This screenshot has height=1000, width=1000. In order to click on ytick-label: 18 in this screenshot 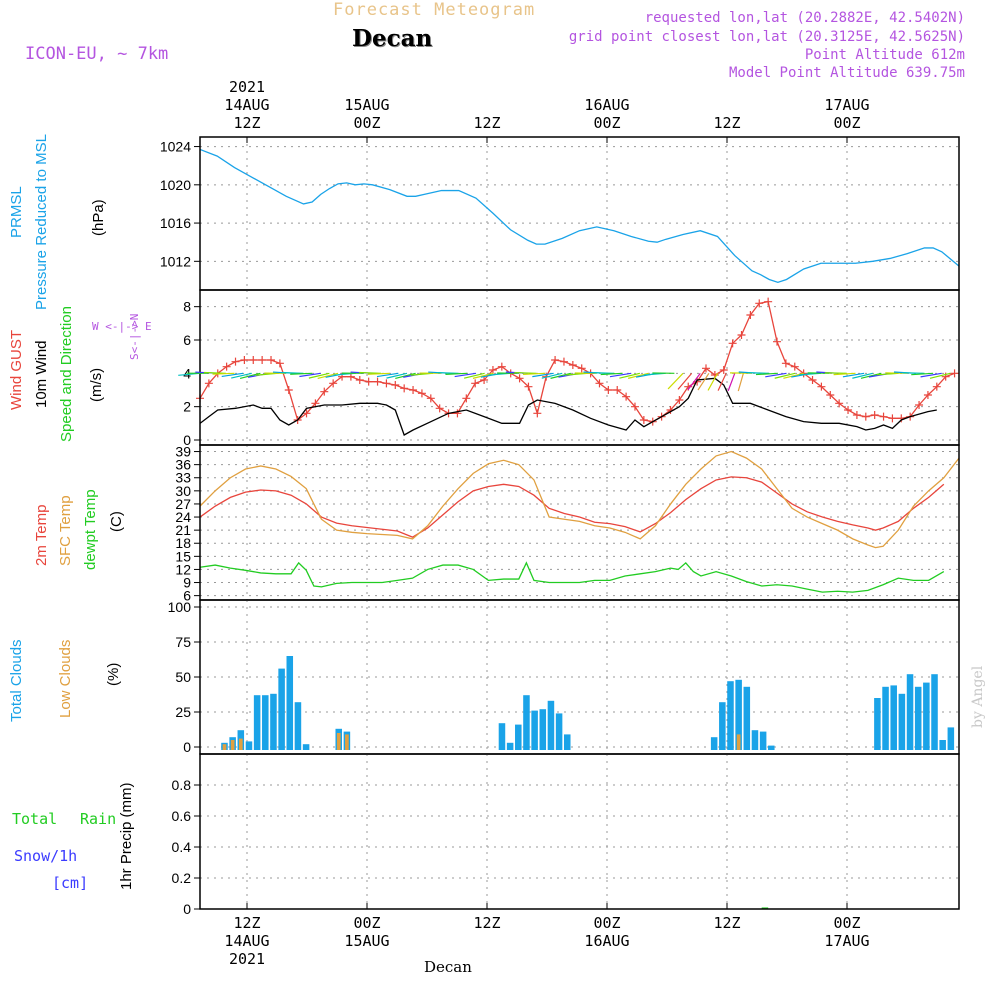, I will do `click(183, 543)`.